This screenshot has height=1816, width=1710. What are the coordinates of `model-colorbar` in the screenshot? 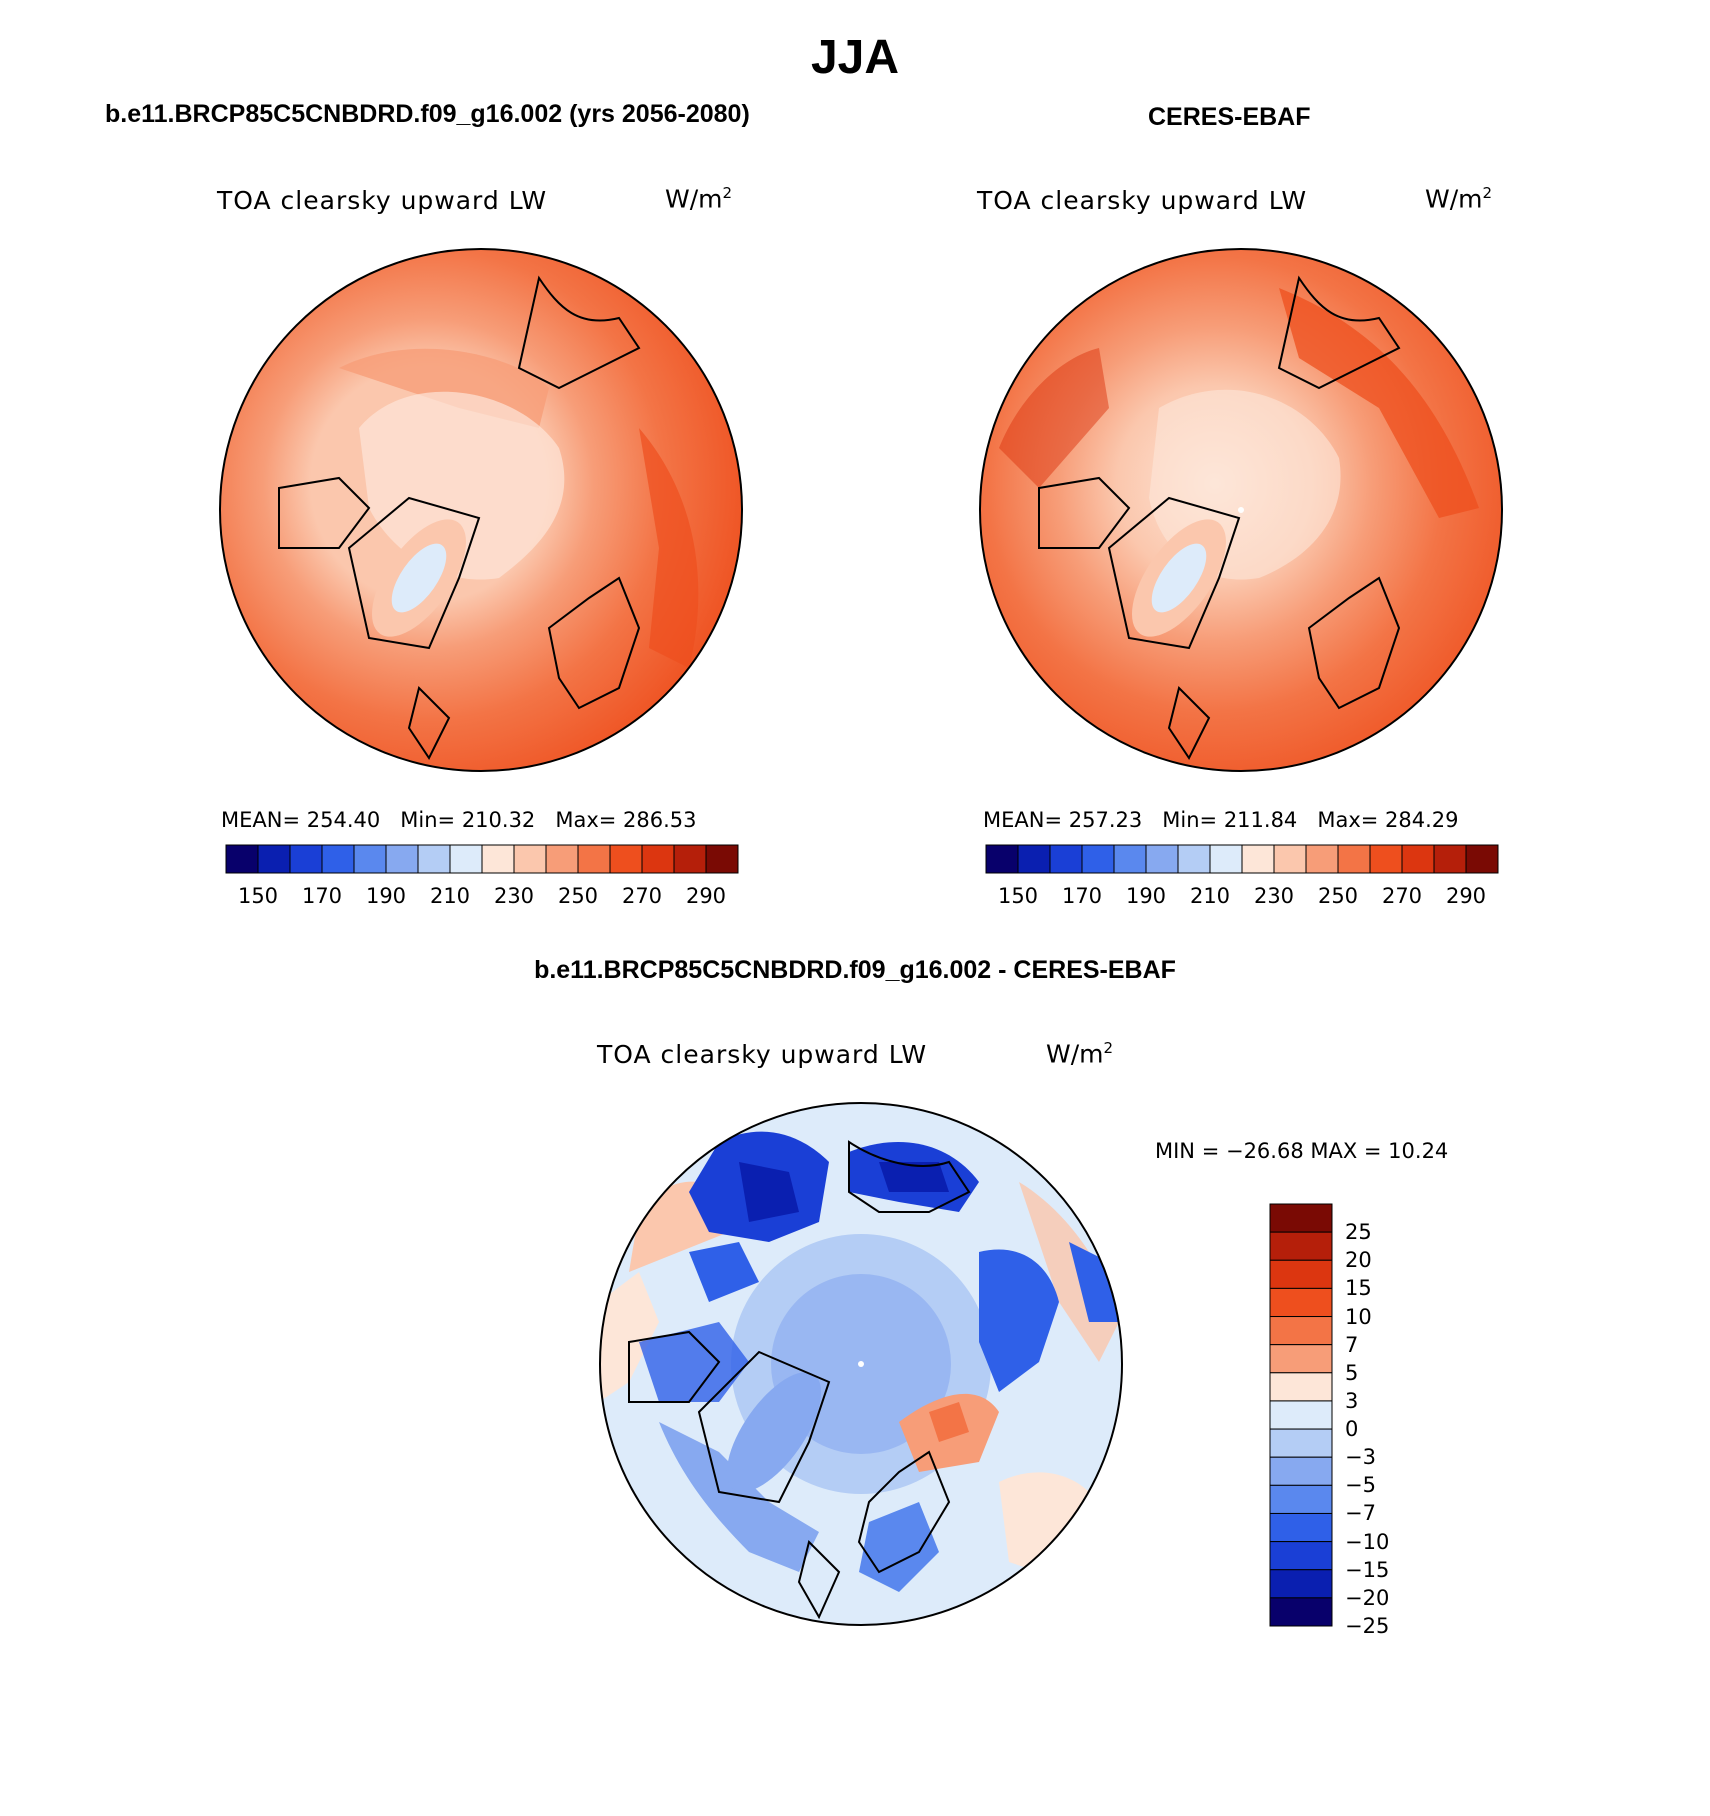 It's located at (482, 859).